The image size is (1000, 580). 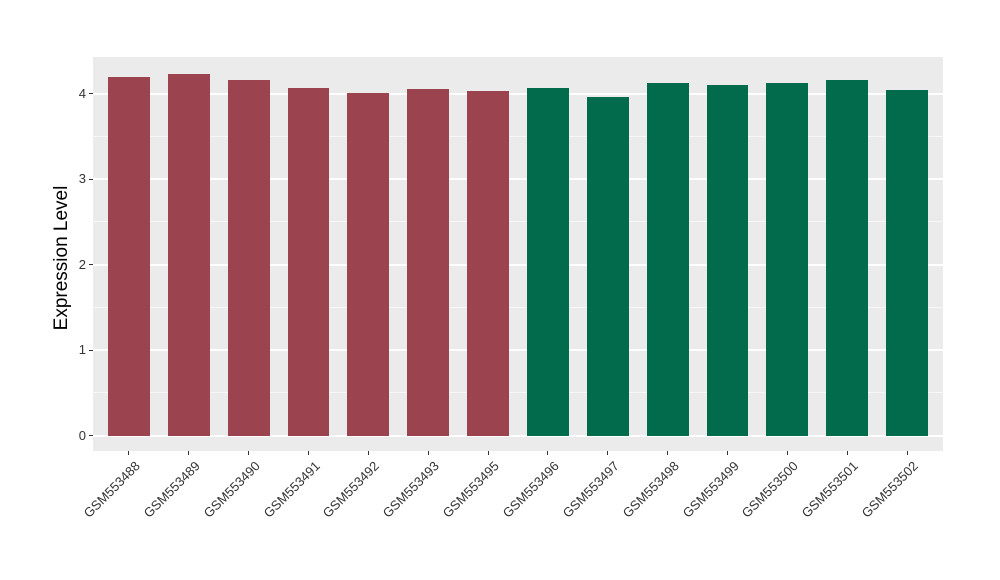 What do you see at coordinates (111, 489) in the screenshot?
I see `x-tick-label: GSM553488` at bounding box center [111, 489].